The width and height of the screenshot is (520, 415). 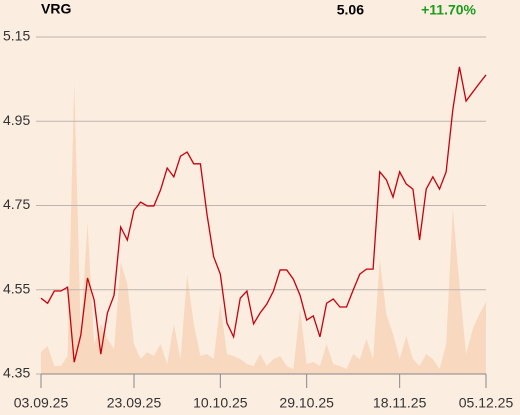 I want to click on y-tick-label: 4.95, so click(x=16, y=120).